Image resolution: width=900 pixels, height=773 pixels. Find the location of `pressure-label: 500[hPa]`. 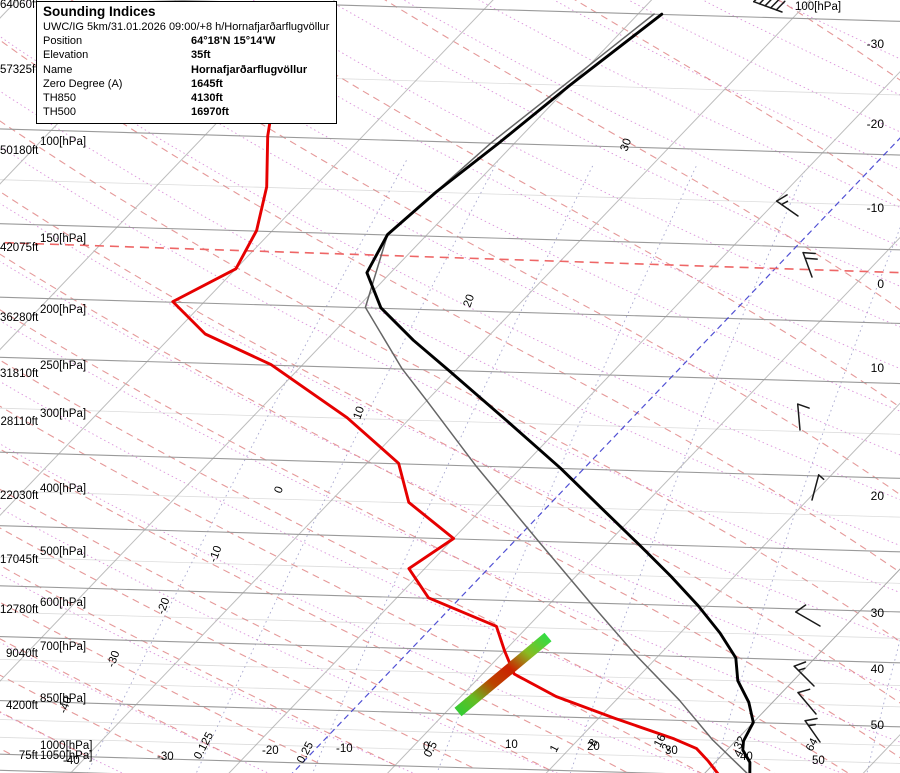

pressure-label: 500[hPa] is located at coordinates (63, 552).